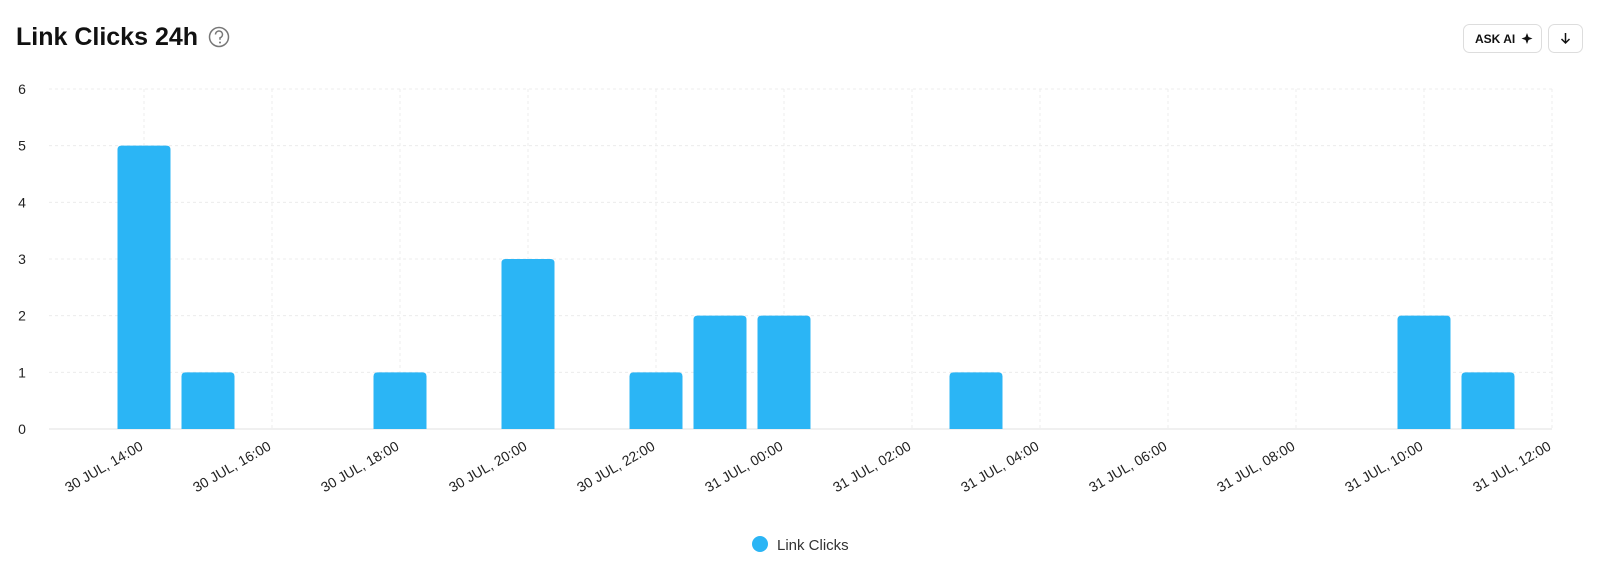 Image resolution: width=1600 pixels, height=577 pixels. What do you see at coordinates (1565, 38) in the screenshot?
I see `download-button` at bounding box center [1565, 38].